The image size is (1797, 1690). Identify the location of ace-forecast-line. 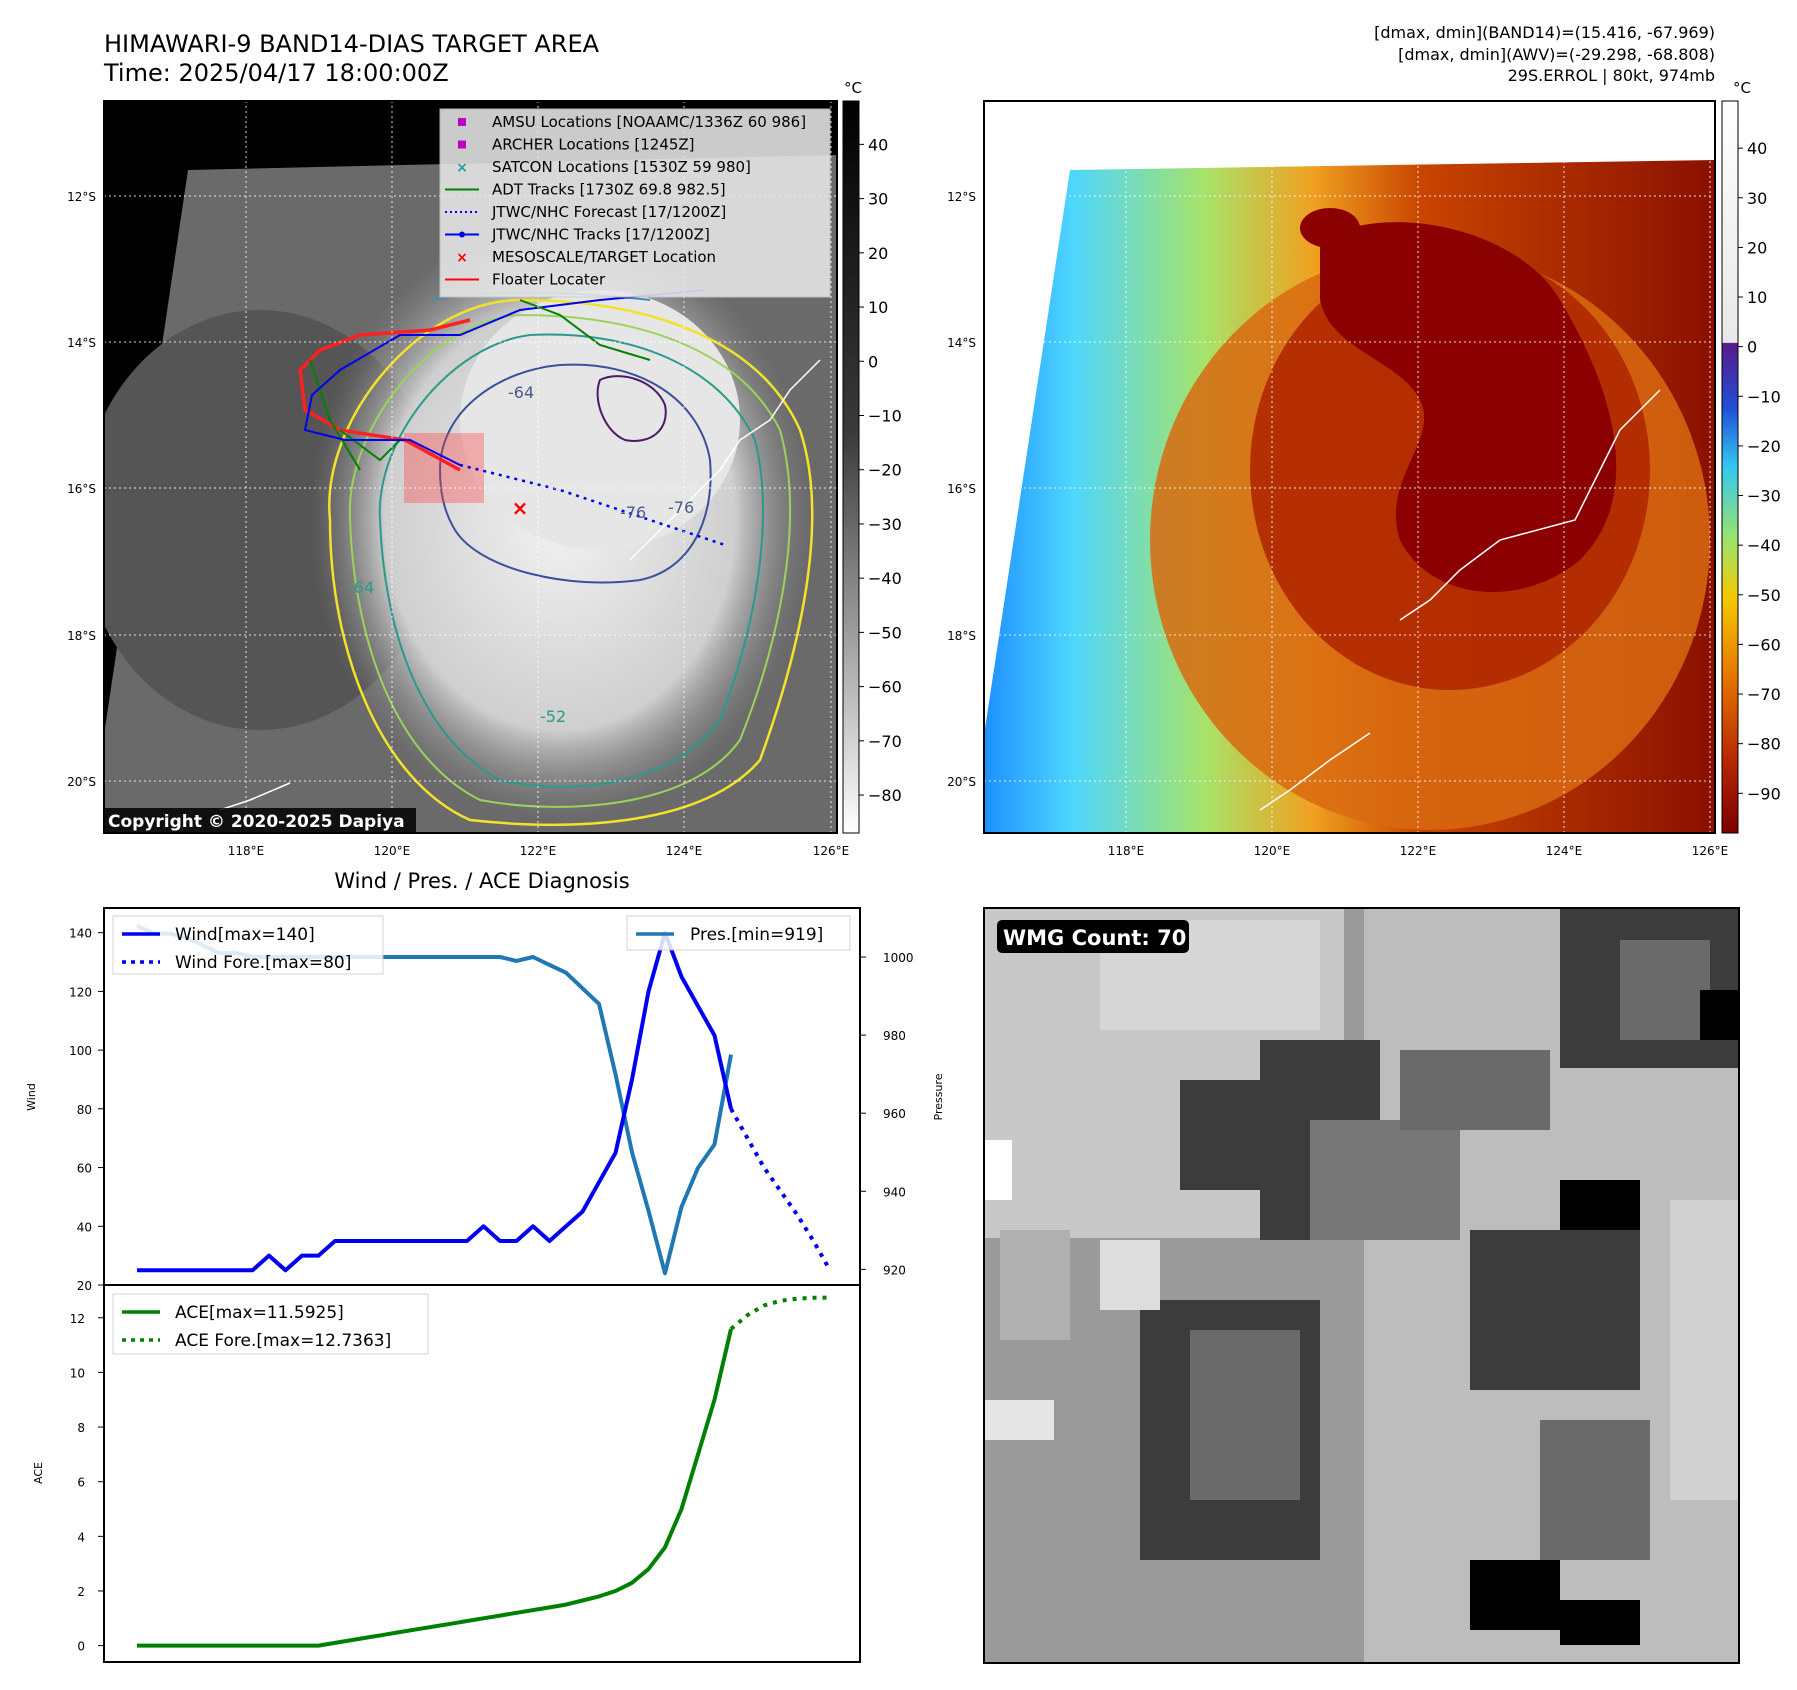
(780, 1313).